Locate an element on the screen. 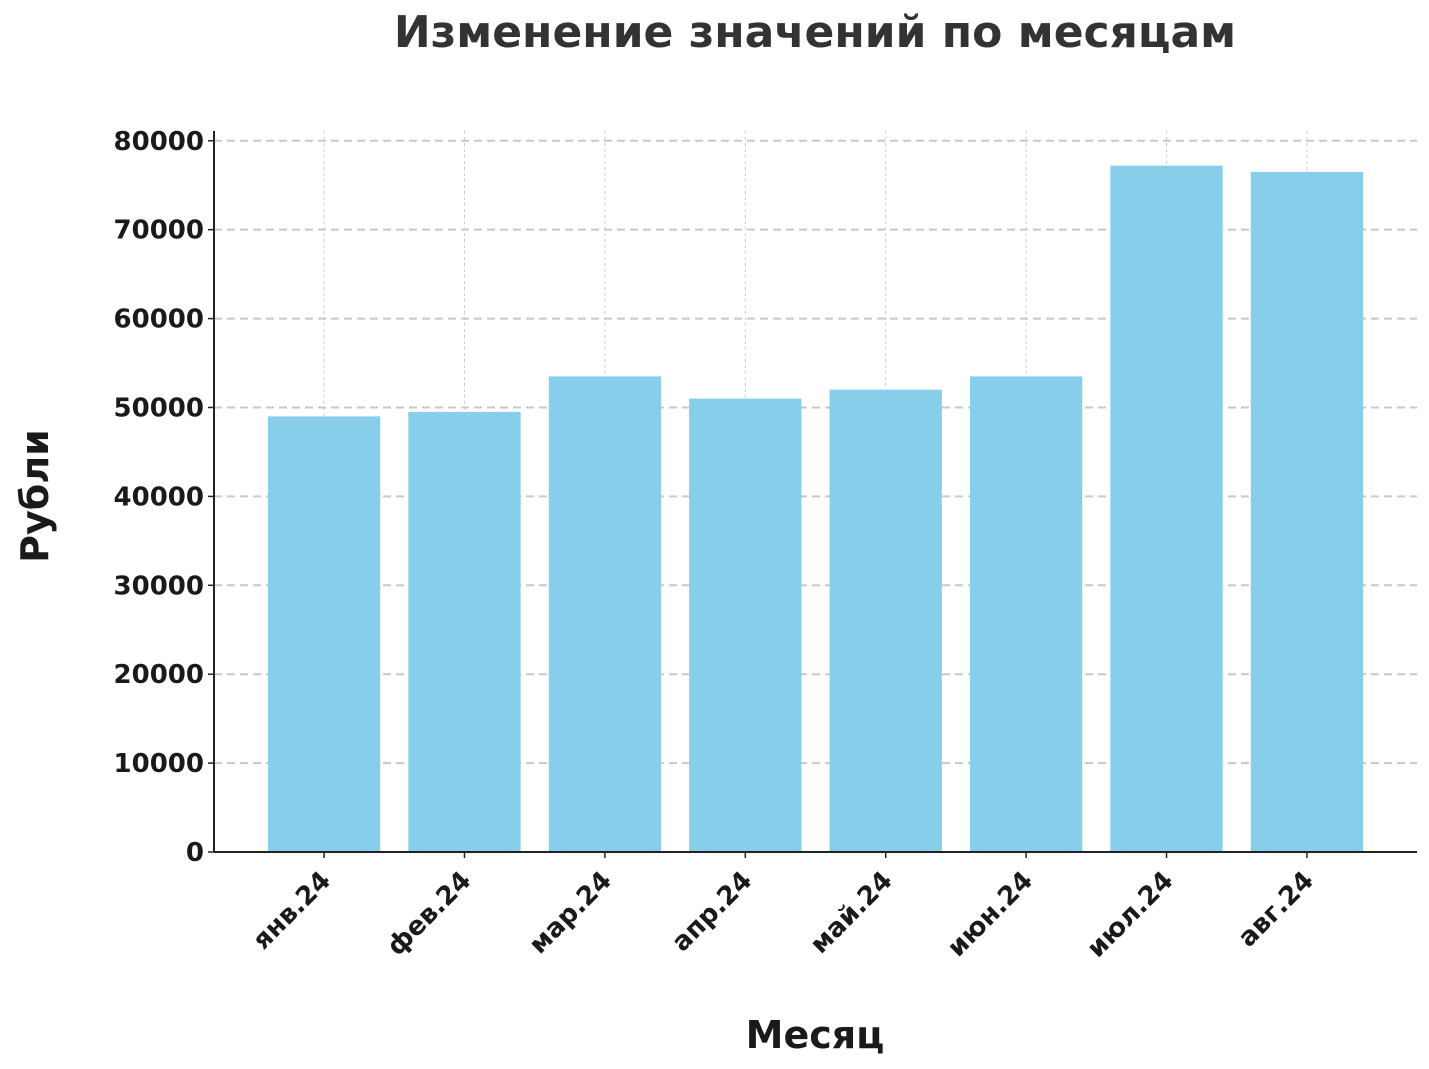 Image resolution: width=1429 pixels, height=1069 pixels. x-tick-label: мар.24 is located at coordinates (570, 913).